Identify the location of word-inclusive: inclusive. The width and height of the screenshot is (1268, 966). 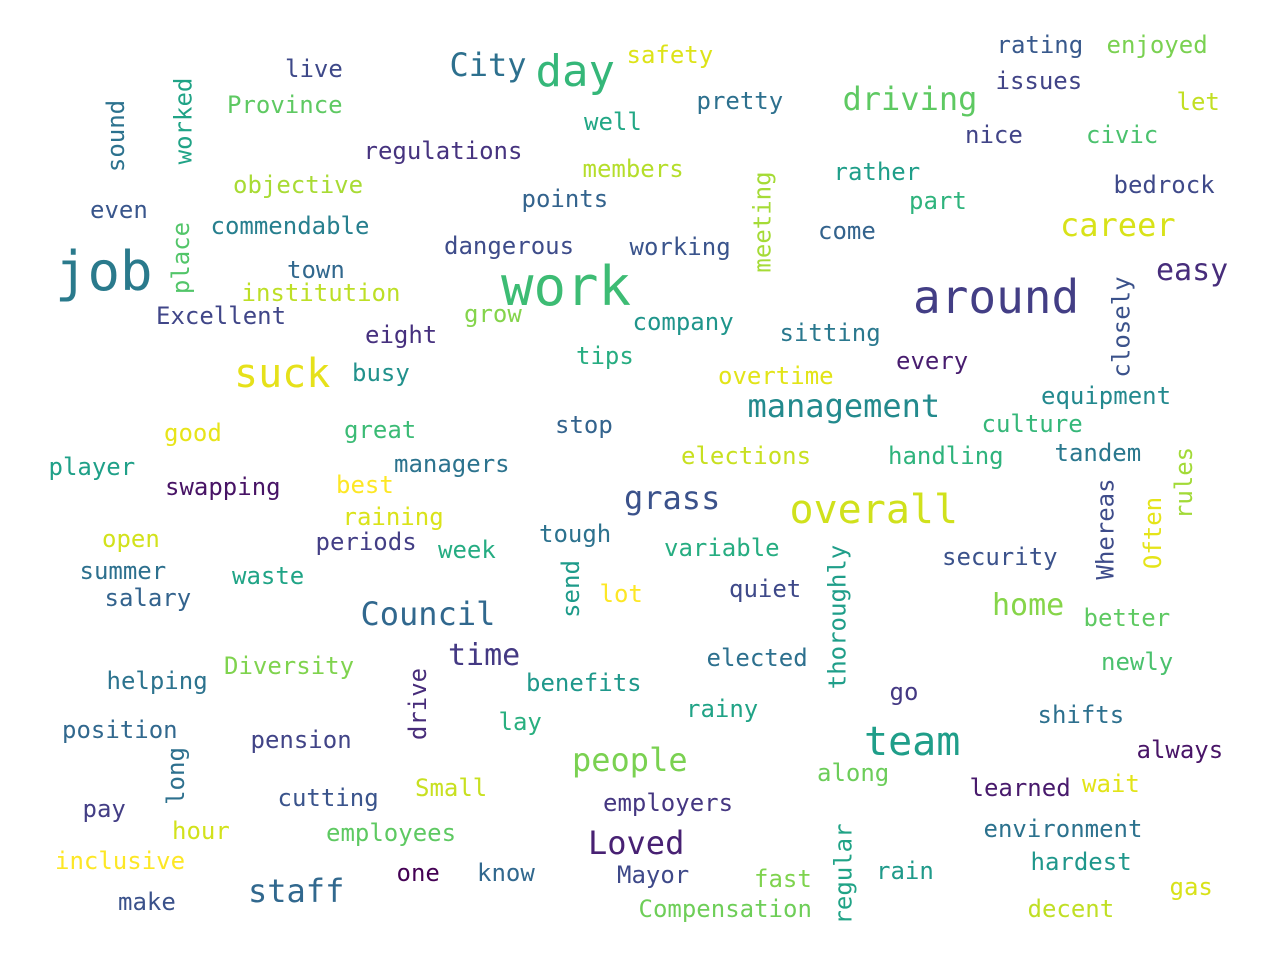
(120, 861).